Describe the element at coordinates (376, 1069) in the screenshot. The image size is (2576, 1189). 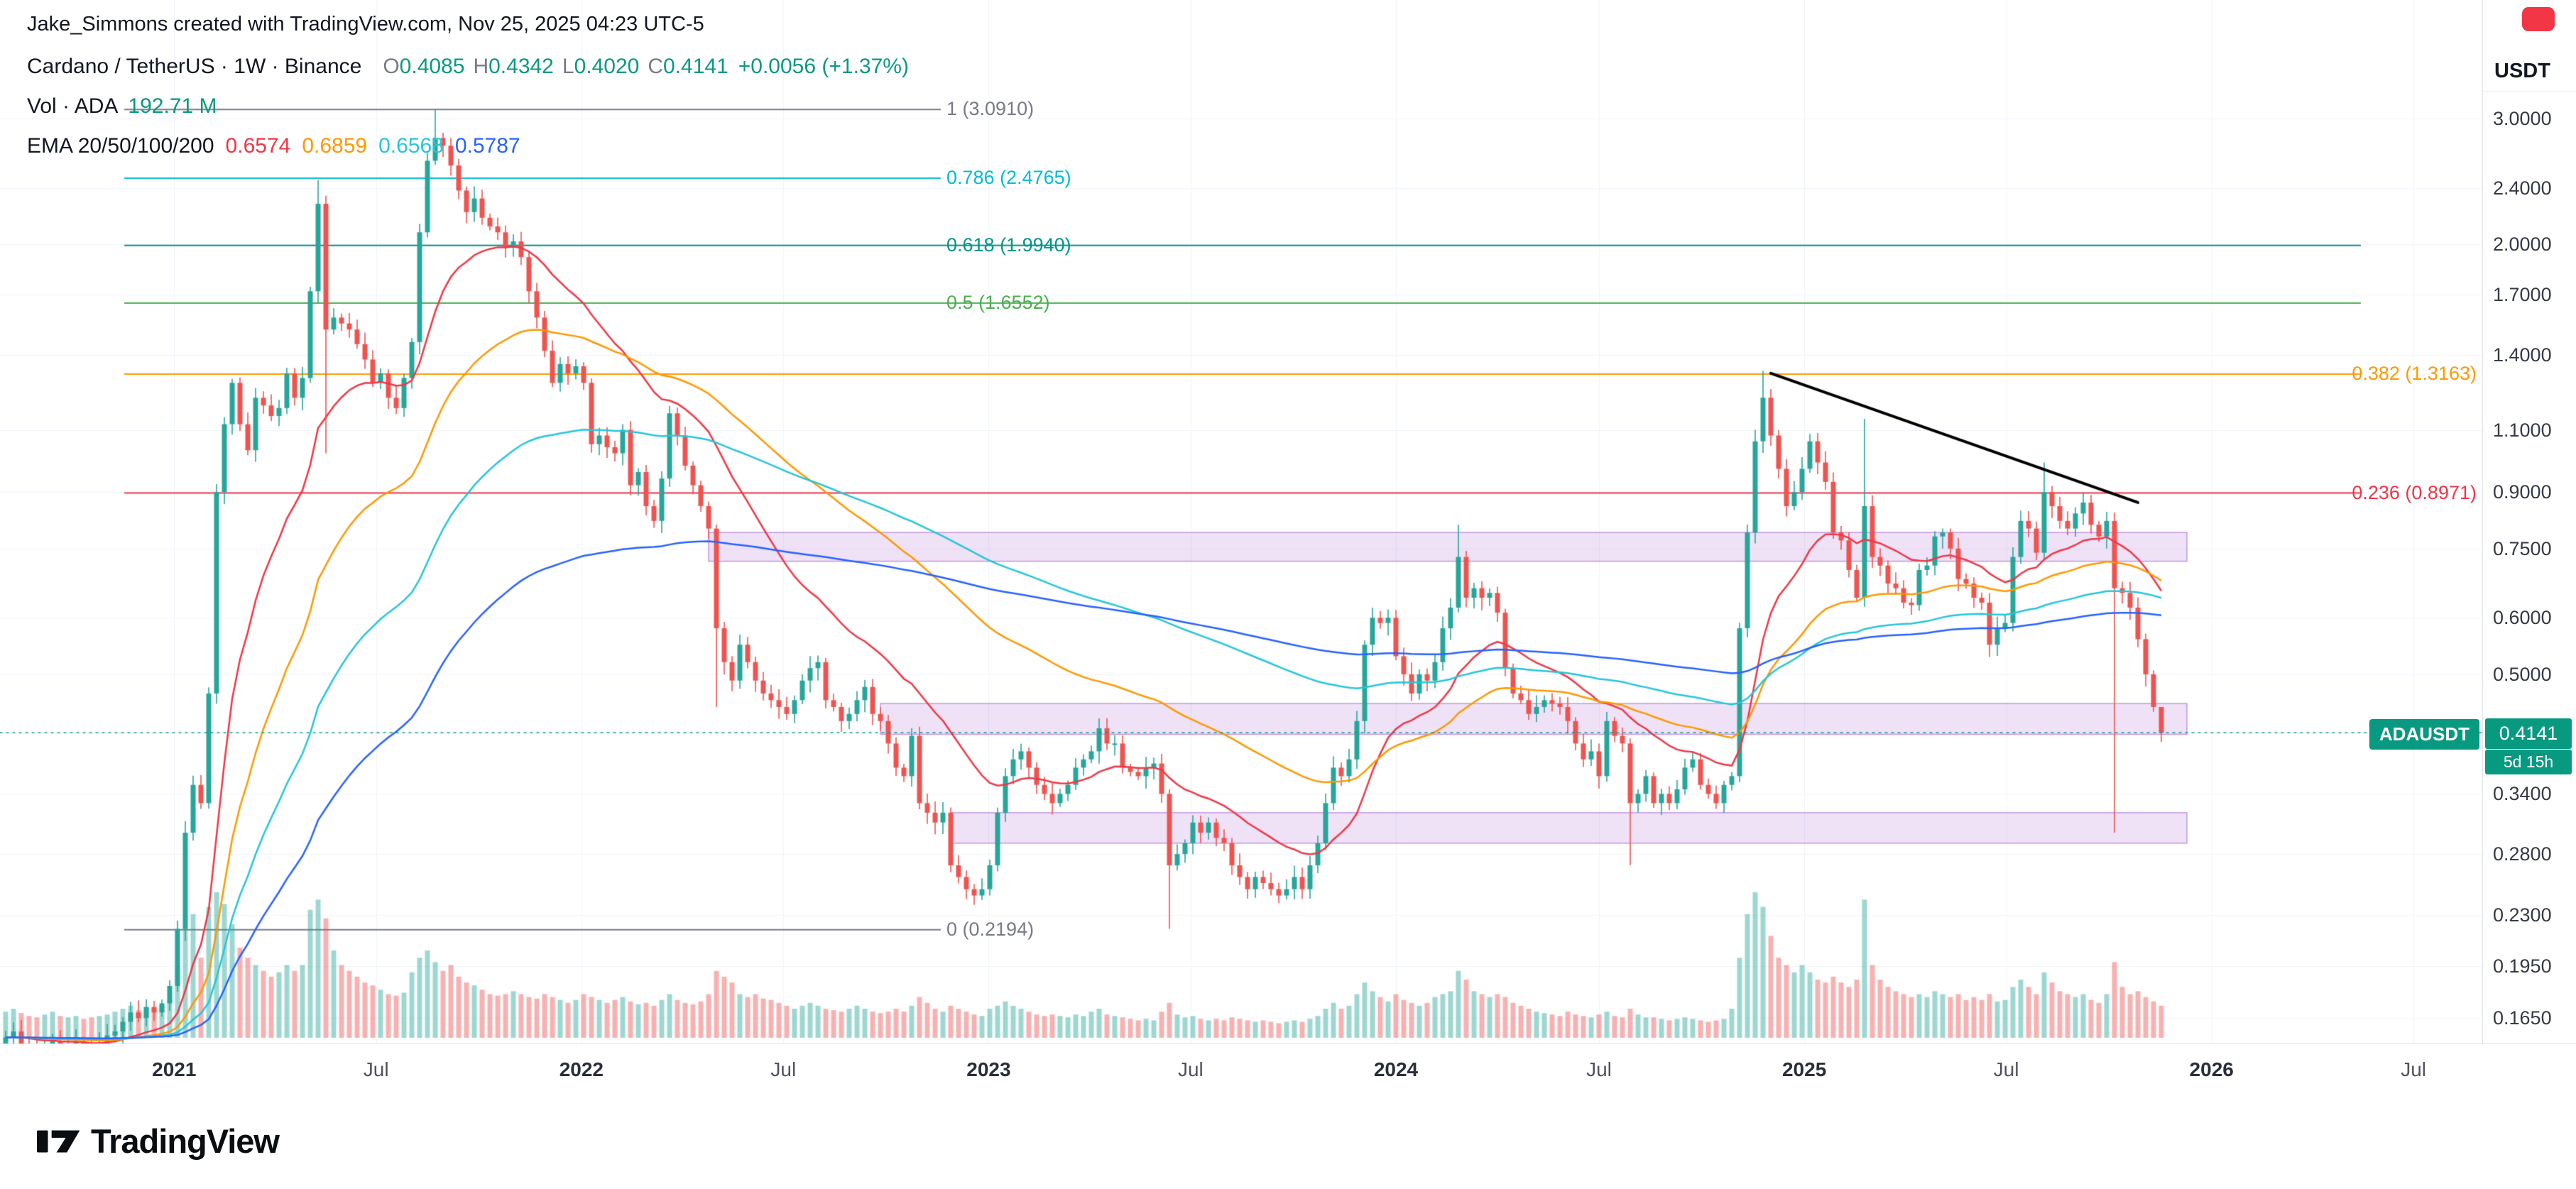
I see `time-tick-Jul-2021-07-01: Jul` at that location.